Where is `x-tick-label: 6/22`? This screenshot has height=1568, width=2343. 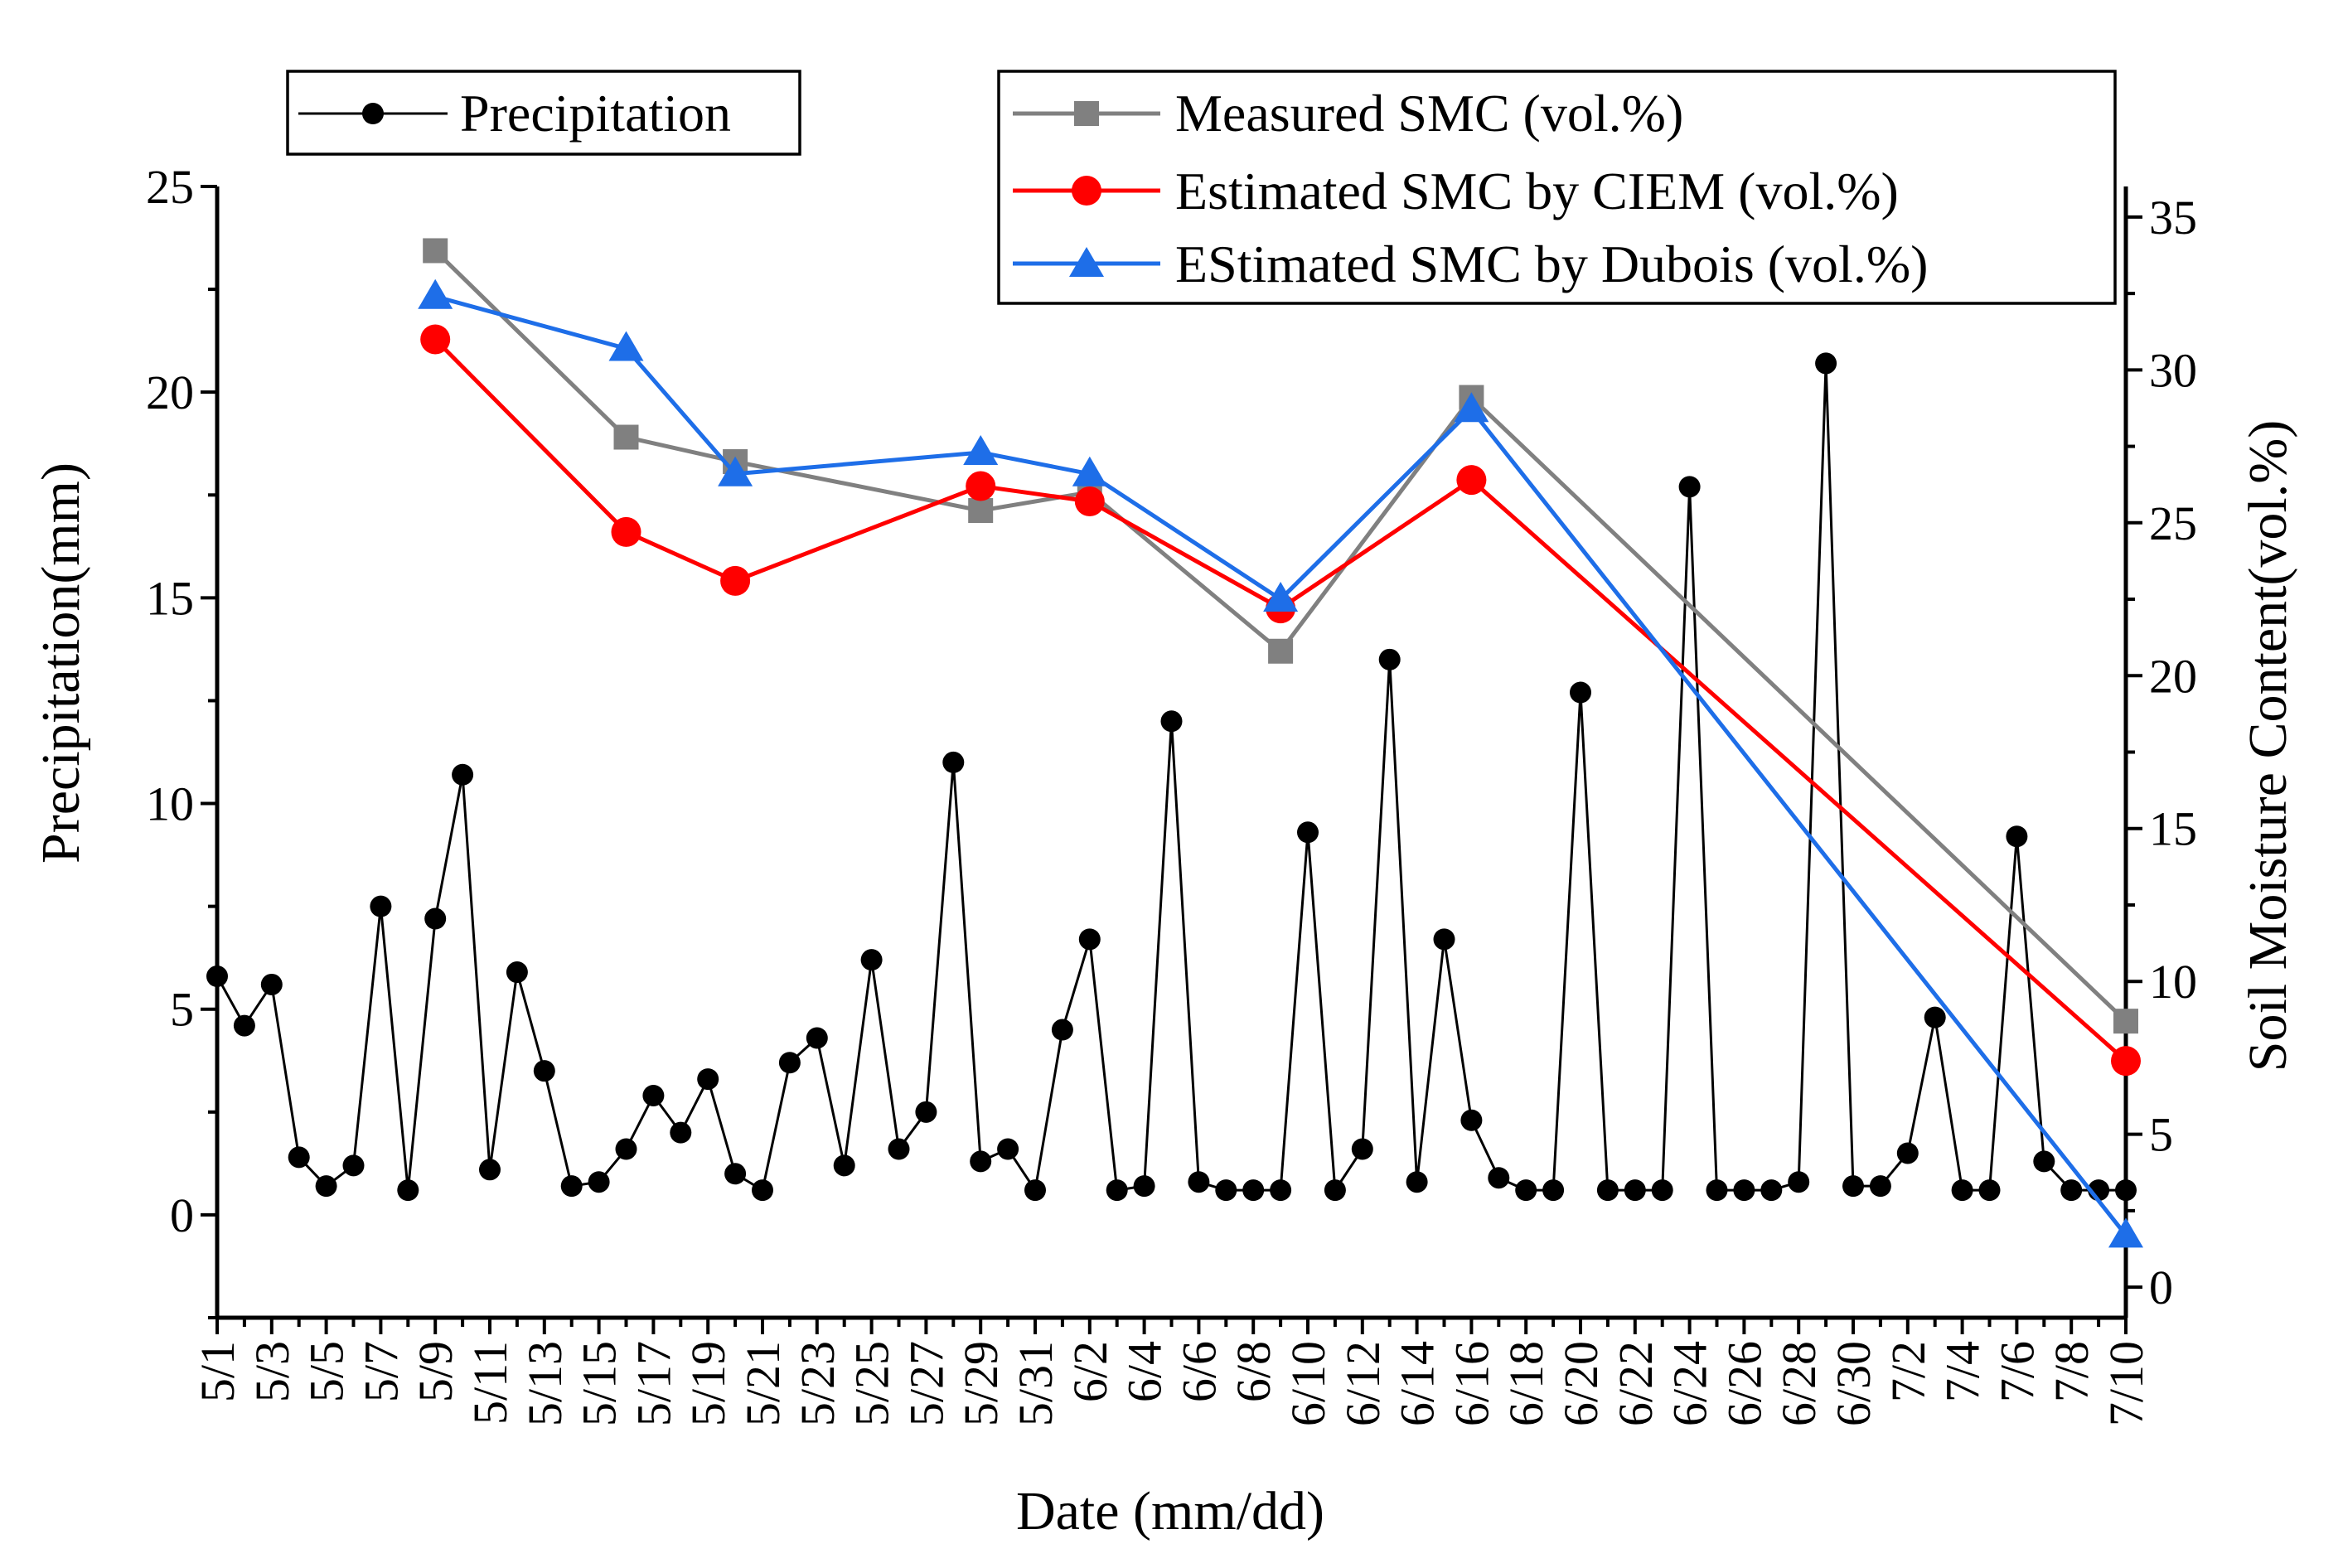
x-tick-label: 6/22 is located at coordinates (1636, 1383).